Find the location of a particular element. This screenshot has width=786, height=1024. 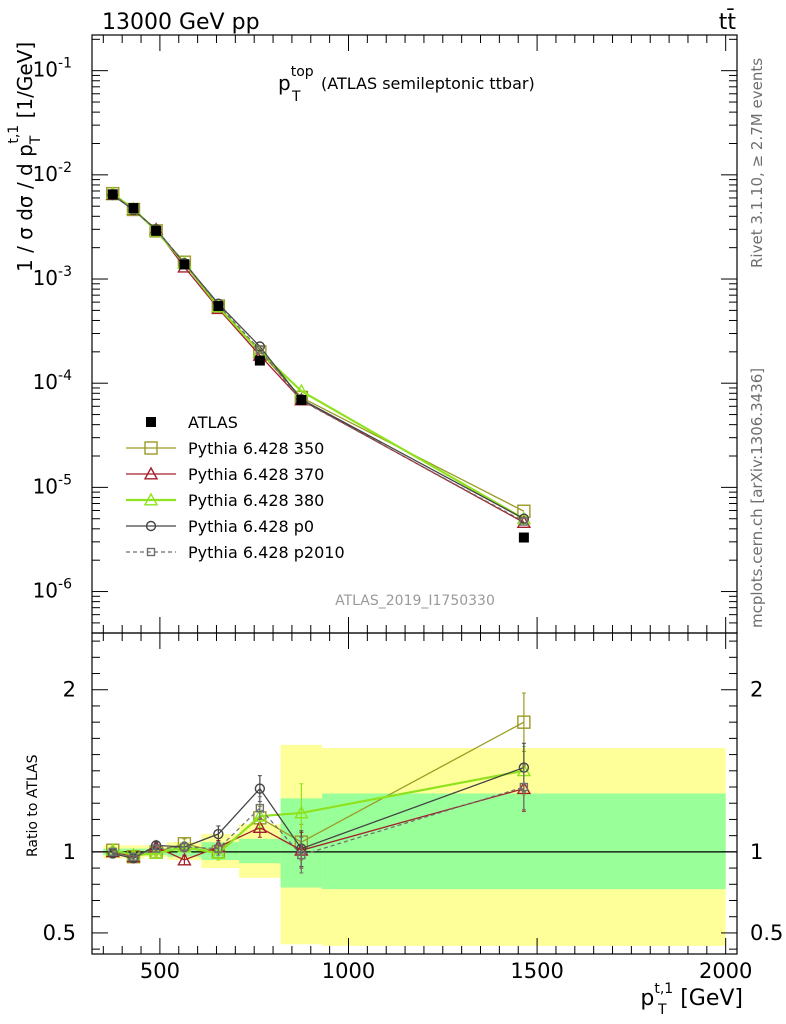

mcplots-label: mcplots.cern.ch [arXiv:1306.3436] is located at coordinates (757, 498).